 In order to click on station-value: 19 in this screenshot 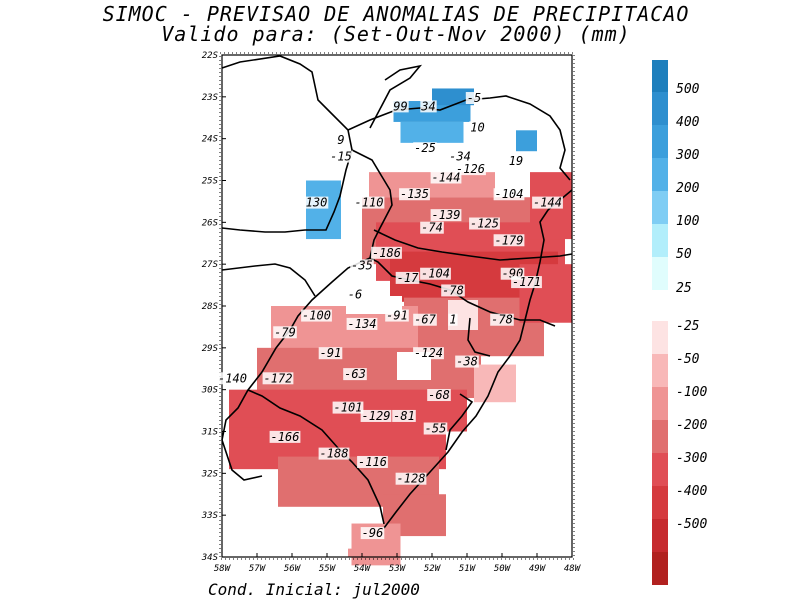, I will do `click(516, 161)`.